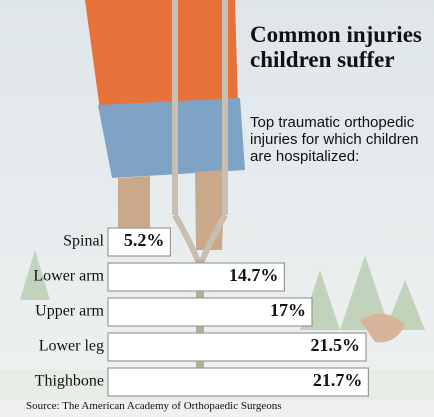 The image size is (434, 417). I want to click on chart-title: Common injuries children suffer, so click(336, 47).